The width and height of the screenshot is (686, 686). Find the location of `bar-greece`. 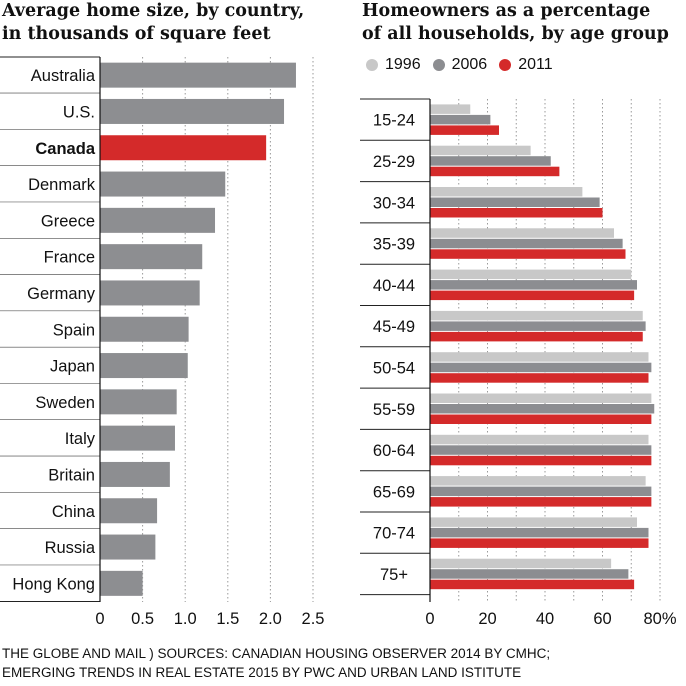

bar-greece is located at coordinates (158, 220).